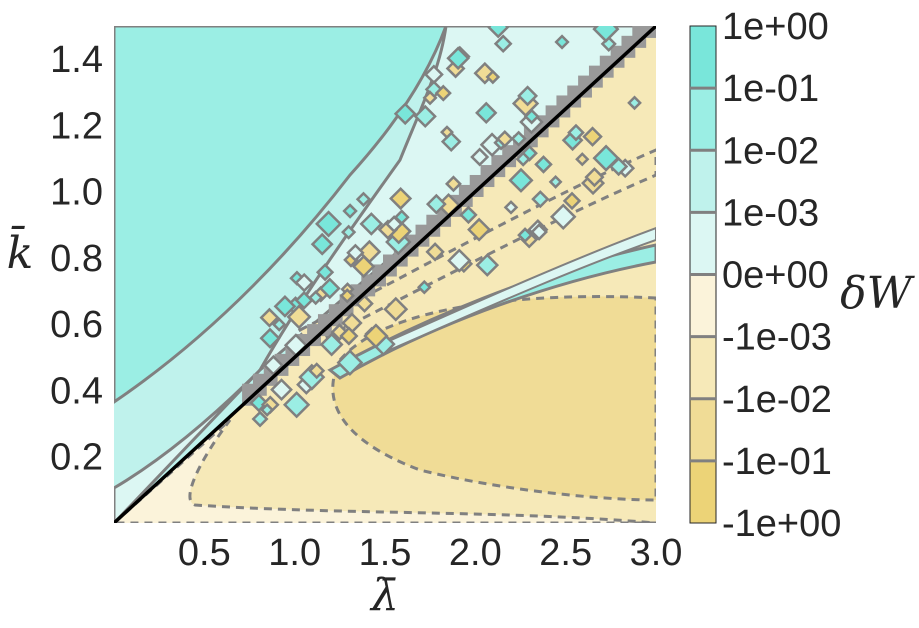 This screenshot has height=628, width=919. I want to click on y-tick-label: 1.2, so click(76, 126).